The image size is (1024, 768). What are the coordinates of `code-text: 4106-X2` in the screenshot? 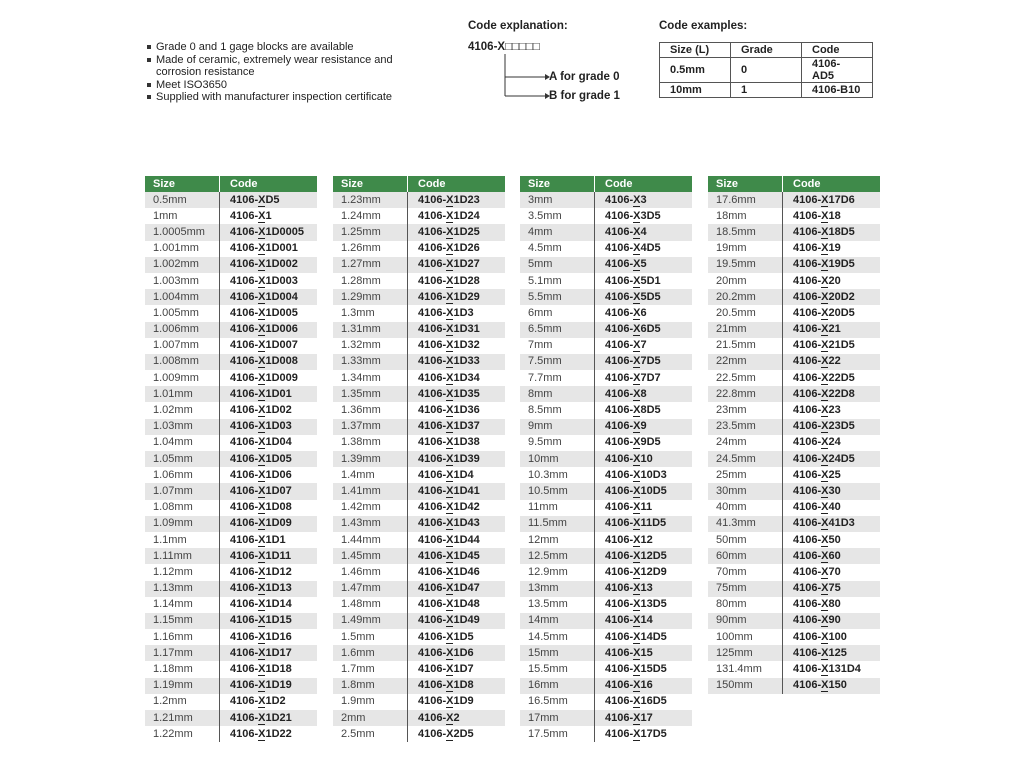 It's located at (439, 718).